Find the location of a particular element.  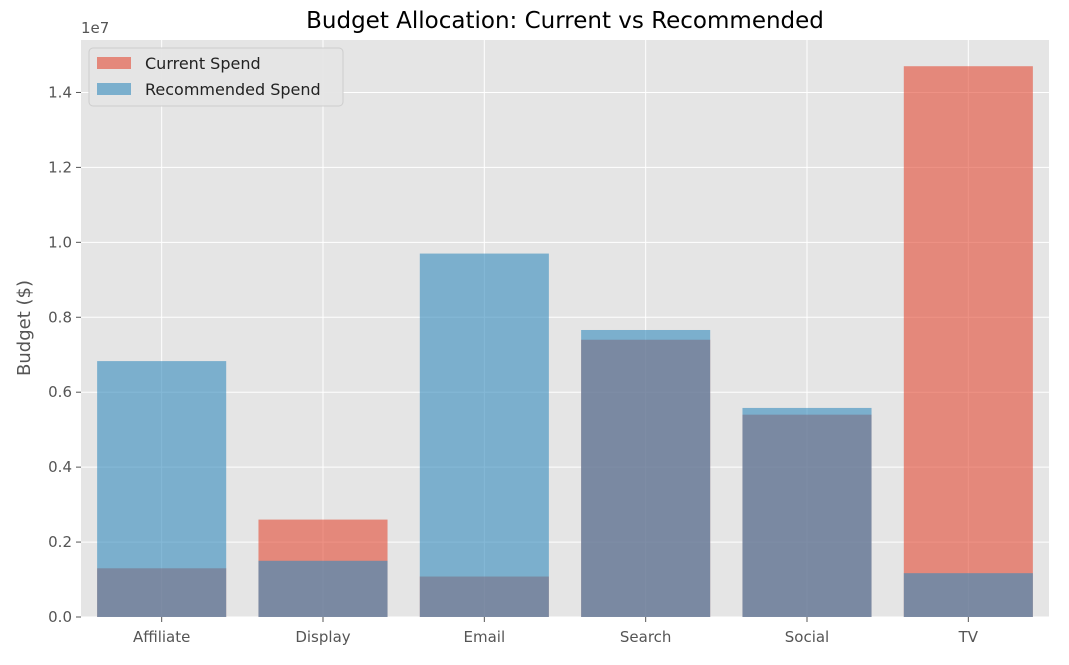

bar-recommended-spend-search is located at coordinates (646, 473).